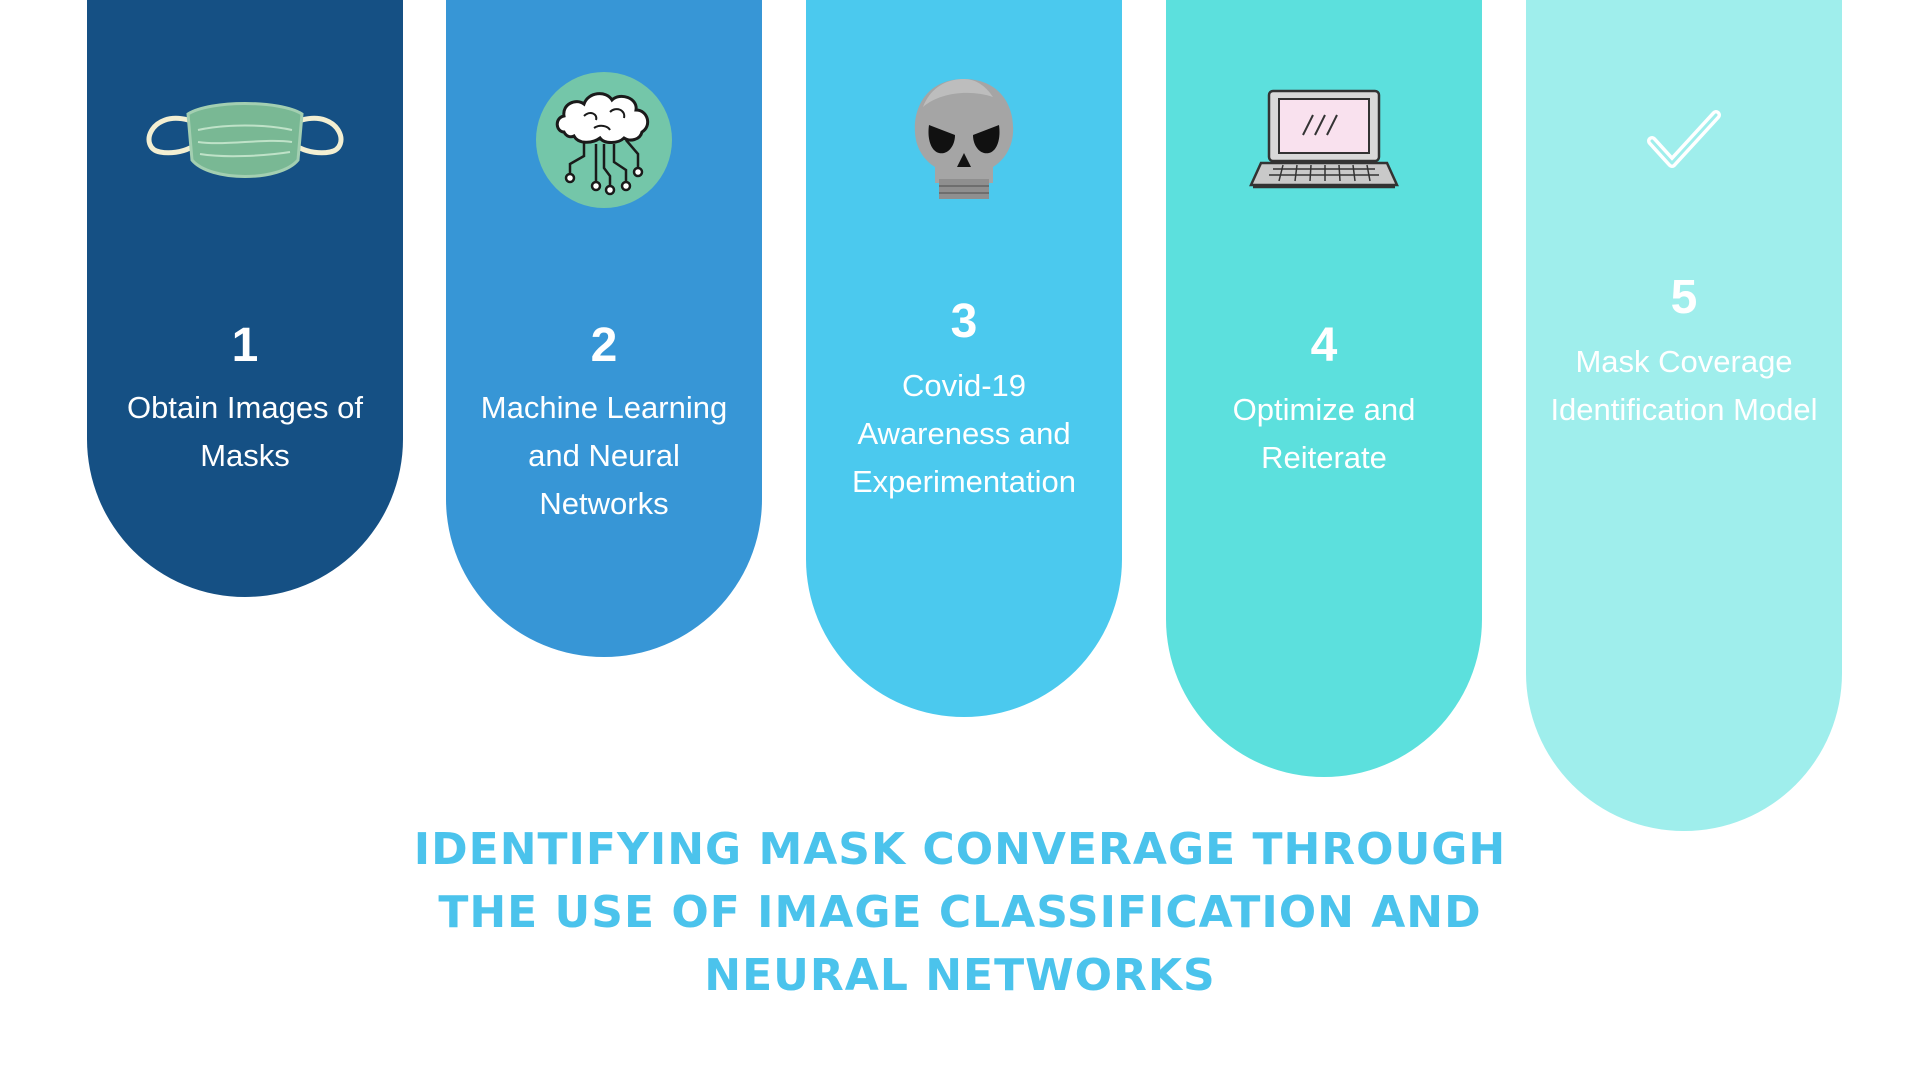 The width and height of the screenshot is (1920, 1080). I want to click on step-4-number: 4, so click(1324, 345).